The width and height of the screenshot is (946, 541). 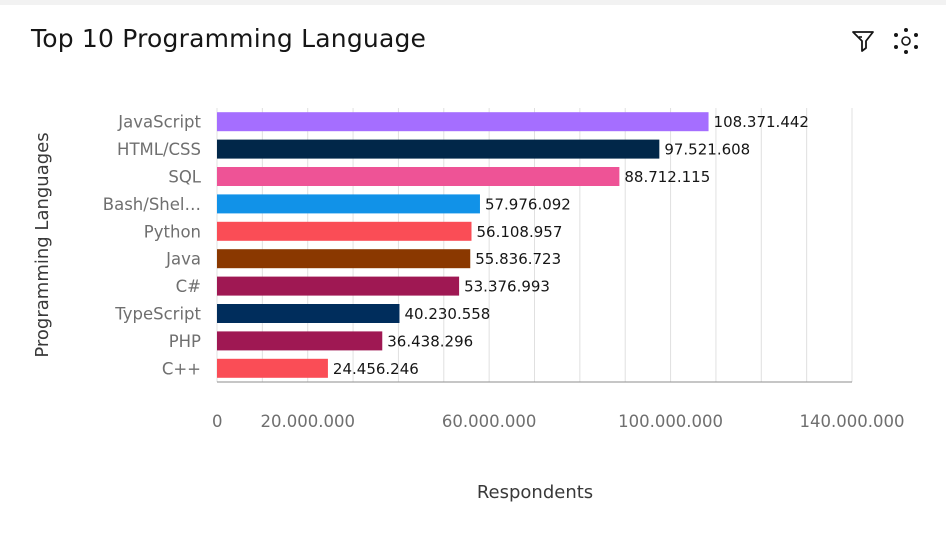 What do you see at coordinates (157, 314) in the screenshot?
I see `category-label: TypeScript` at bounding box center [157, 314].